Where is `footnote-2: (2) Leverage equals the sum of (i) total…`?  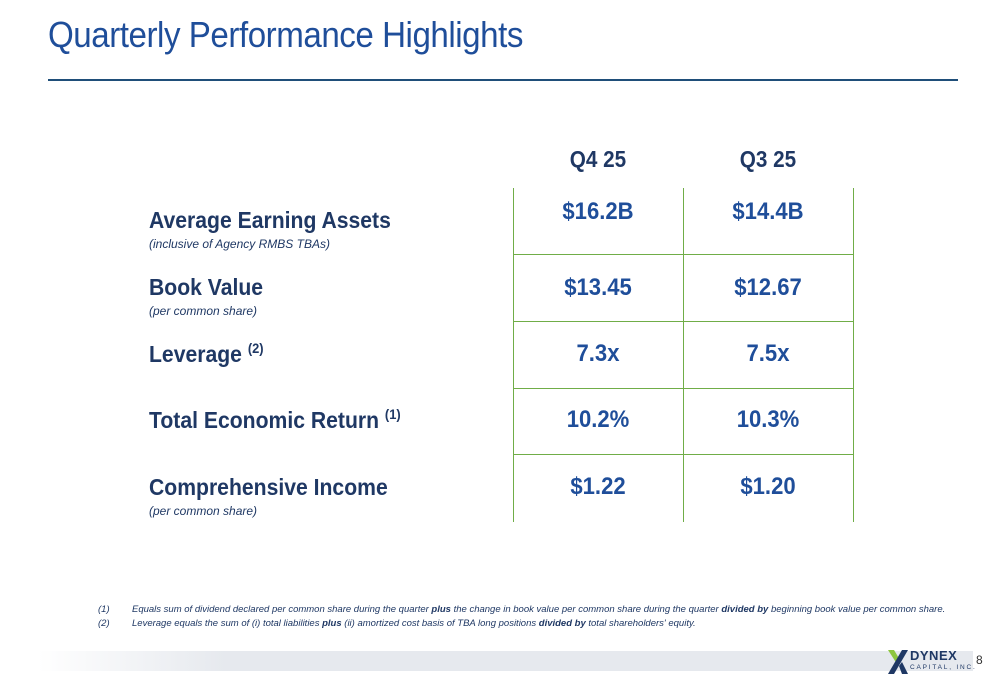 footnote-2: (2) Leverage equals the sum of (i) total… is located at coordinates (533, 624).